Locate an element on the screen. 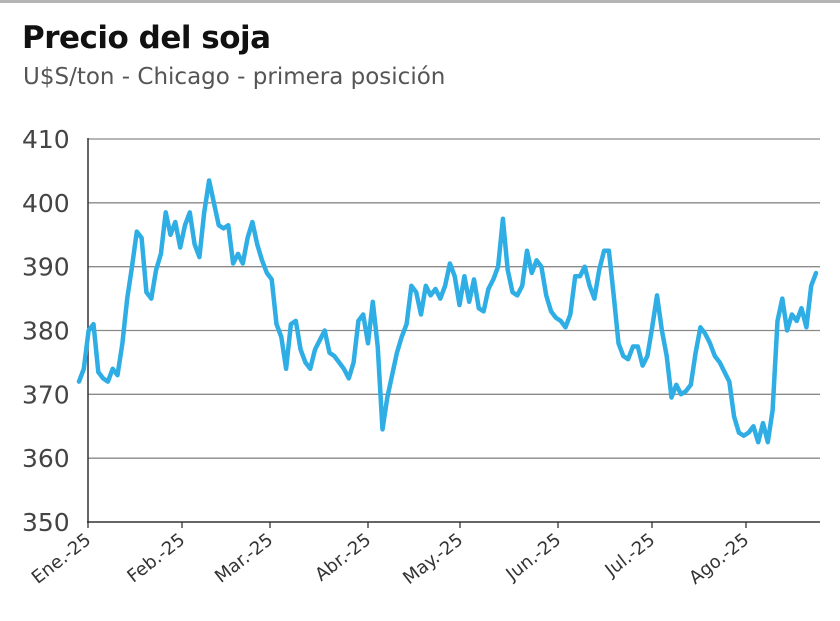  y-tick-label: 350 is located at coordinates (46, 522).